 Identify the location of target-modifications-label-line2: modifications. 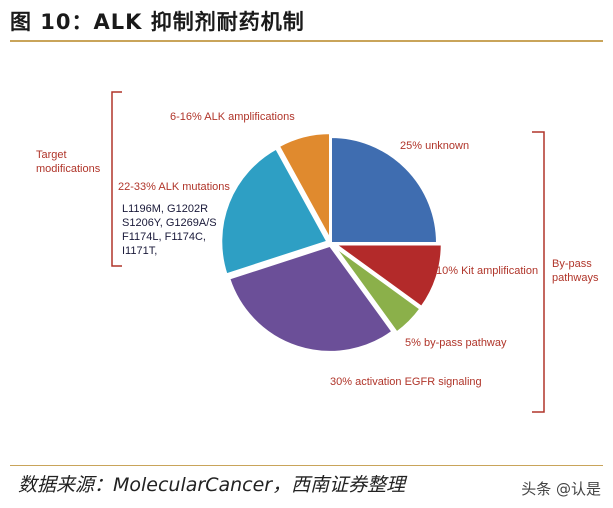
(68, 169).